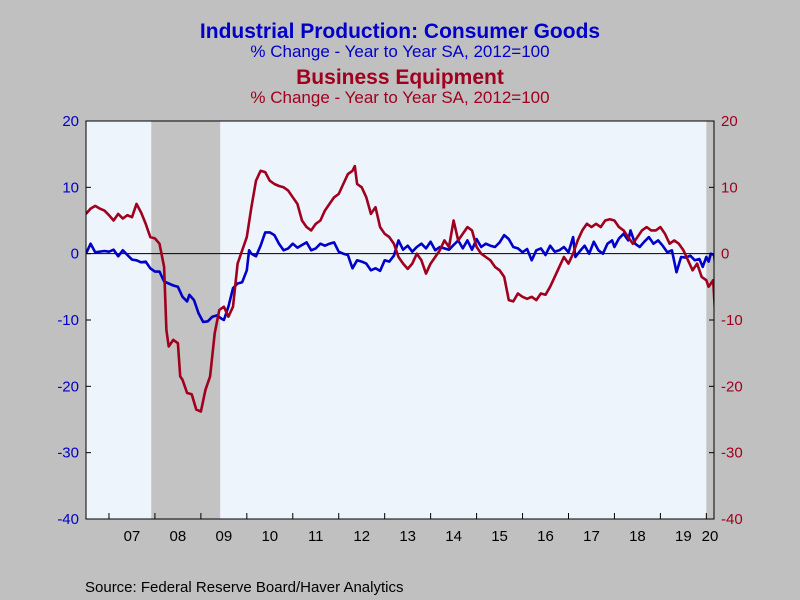 The width and height of the screenshot is (800, 600). I want to click on x-tick-label: 20, so click(710, 536).